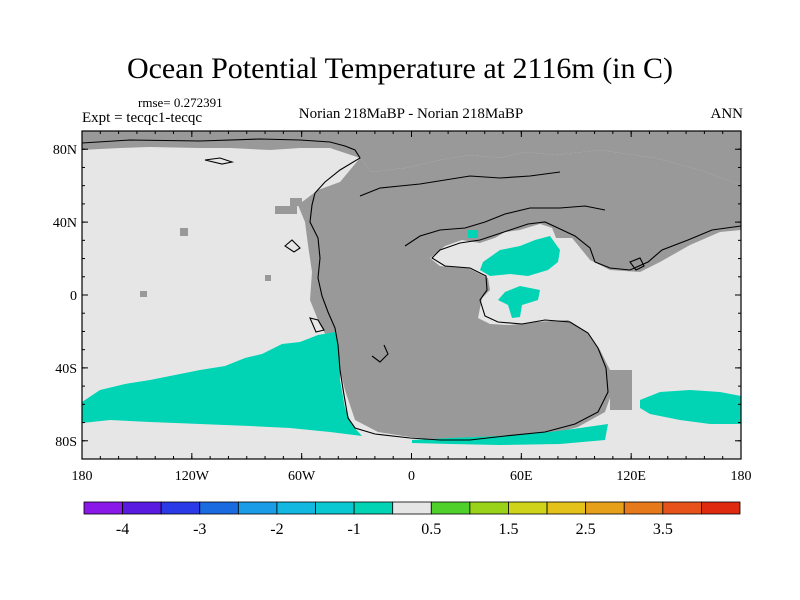  What do you see at coordinates (66, 442) in the screenshot?
I see `lat-tick-label: 80S` at bounding box center [66, 442].